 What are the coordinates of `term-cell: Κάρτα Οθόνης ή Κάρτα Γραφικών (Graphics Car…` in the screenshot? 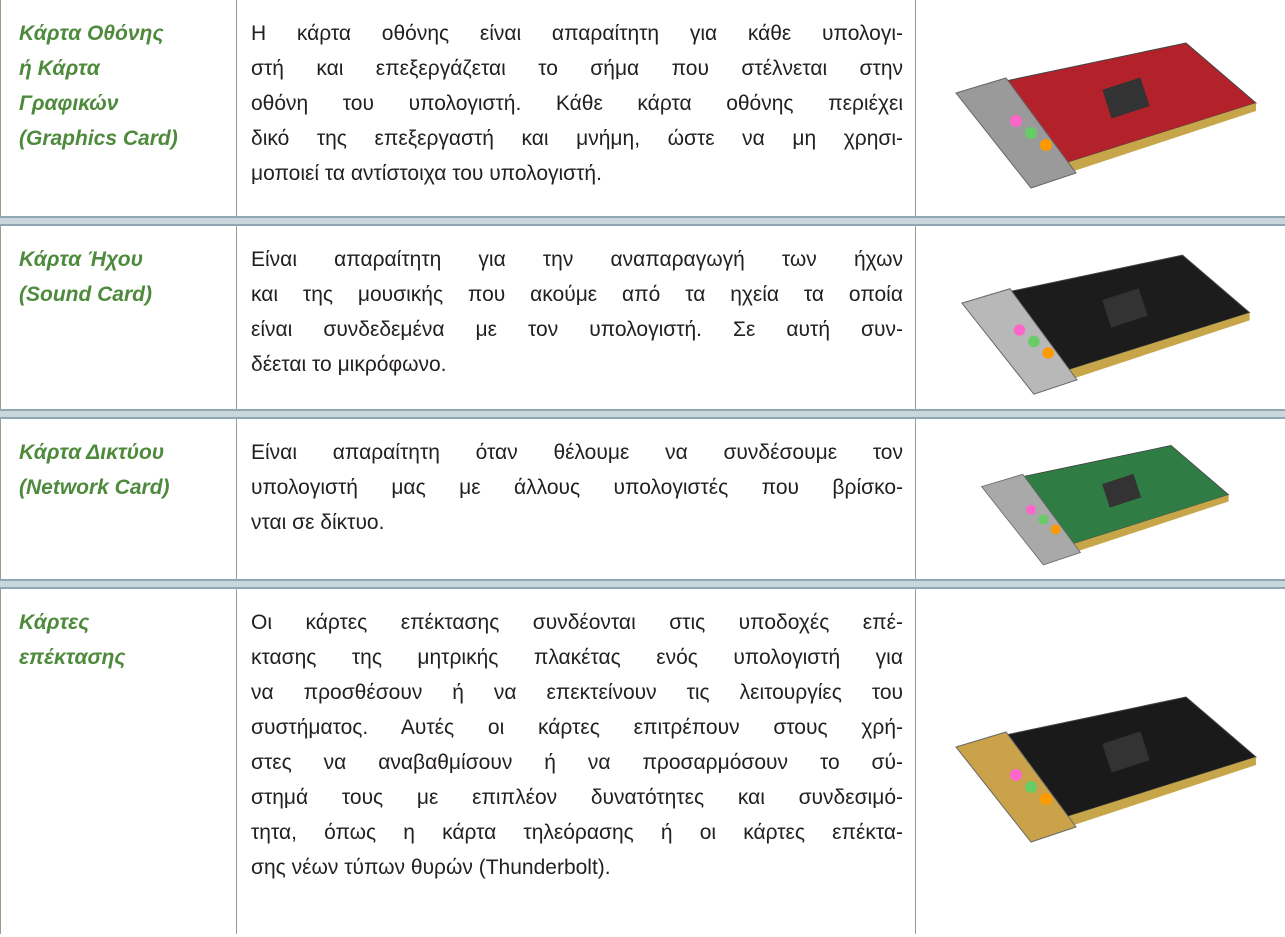 It's located at (118, 108).